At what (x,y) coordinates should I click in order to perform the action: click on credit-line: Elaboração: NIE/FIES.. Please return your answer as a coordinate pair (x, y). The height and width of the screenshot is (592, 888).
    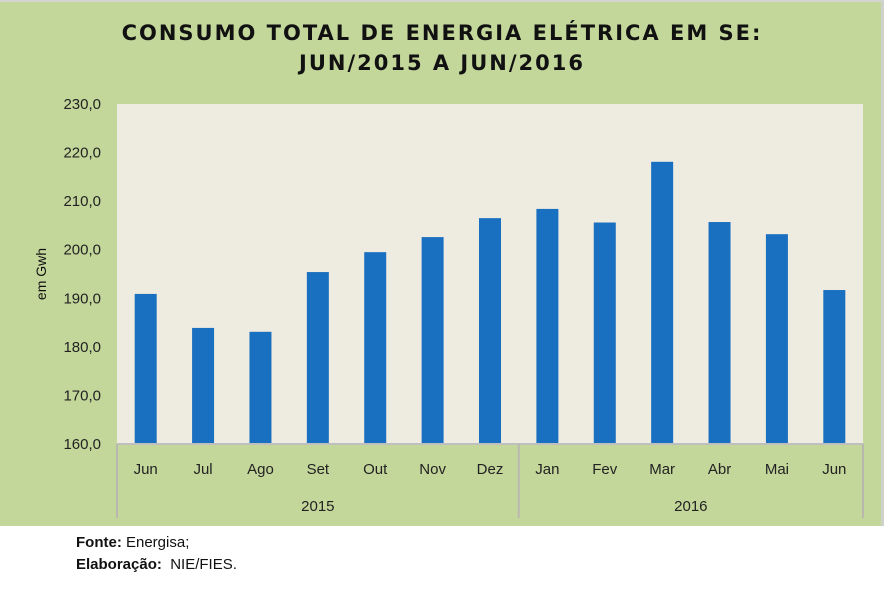
    Looking at the image, I should click on (156, 565).